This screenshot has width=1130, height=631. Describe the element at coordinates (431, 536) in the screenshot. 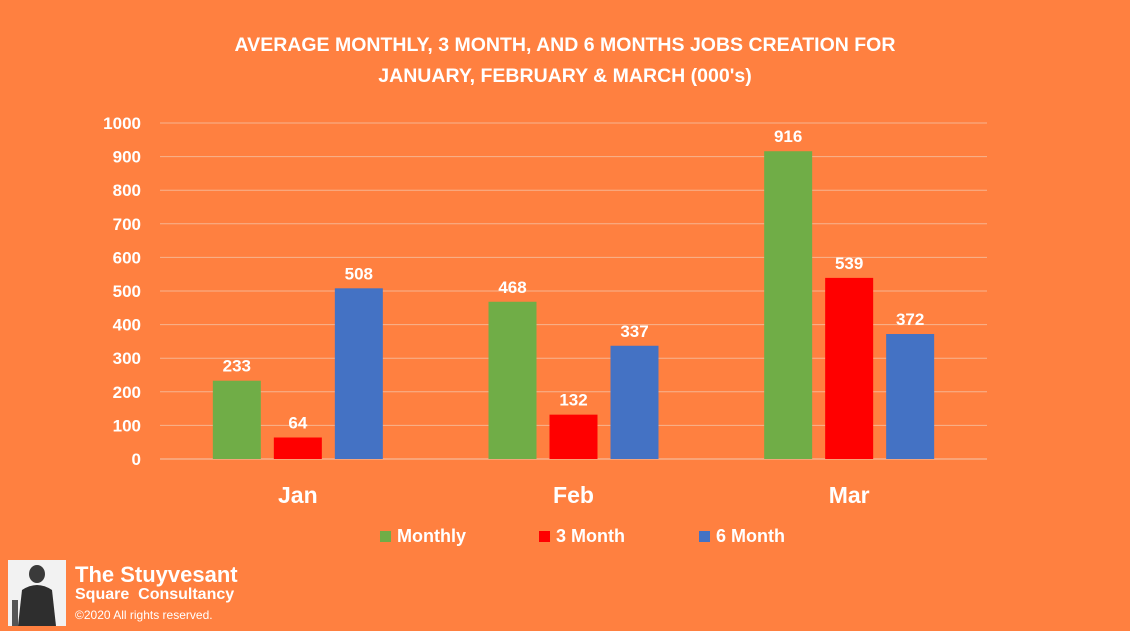

I see `legend-label-monthly: Monthly` at that location.